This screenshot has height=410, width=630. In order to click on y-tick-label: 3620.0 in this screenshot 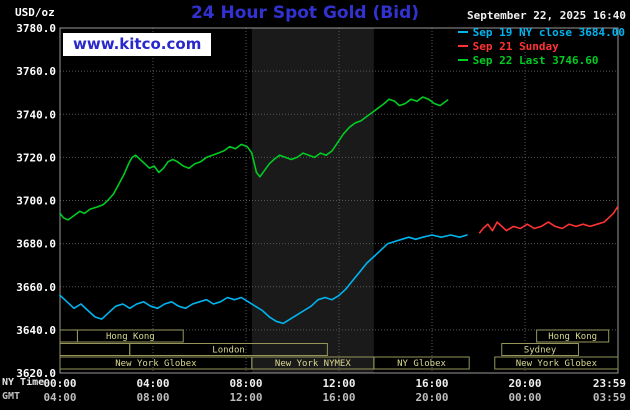, I will do `click(36, 373)`.